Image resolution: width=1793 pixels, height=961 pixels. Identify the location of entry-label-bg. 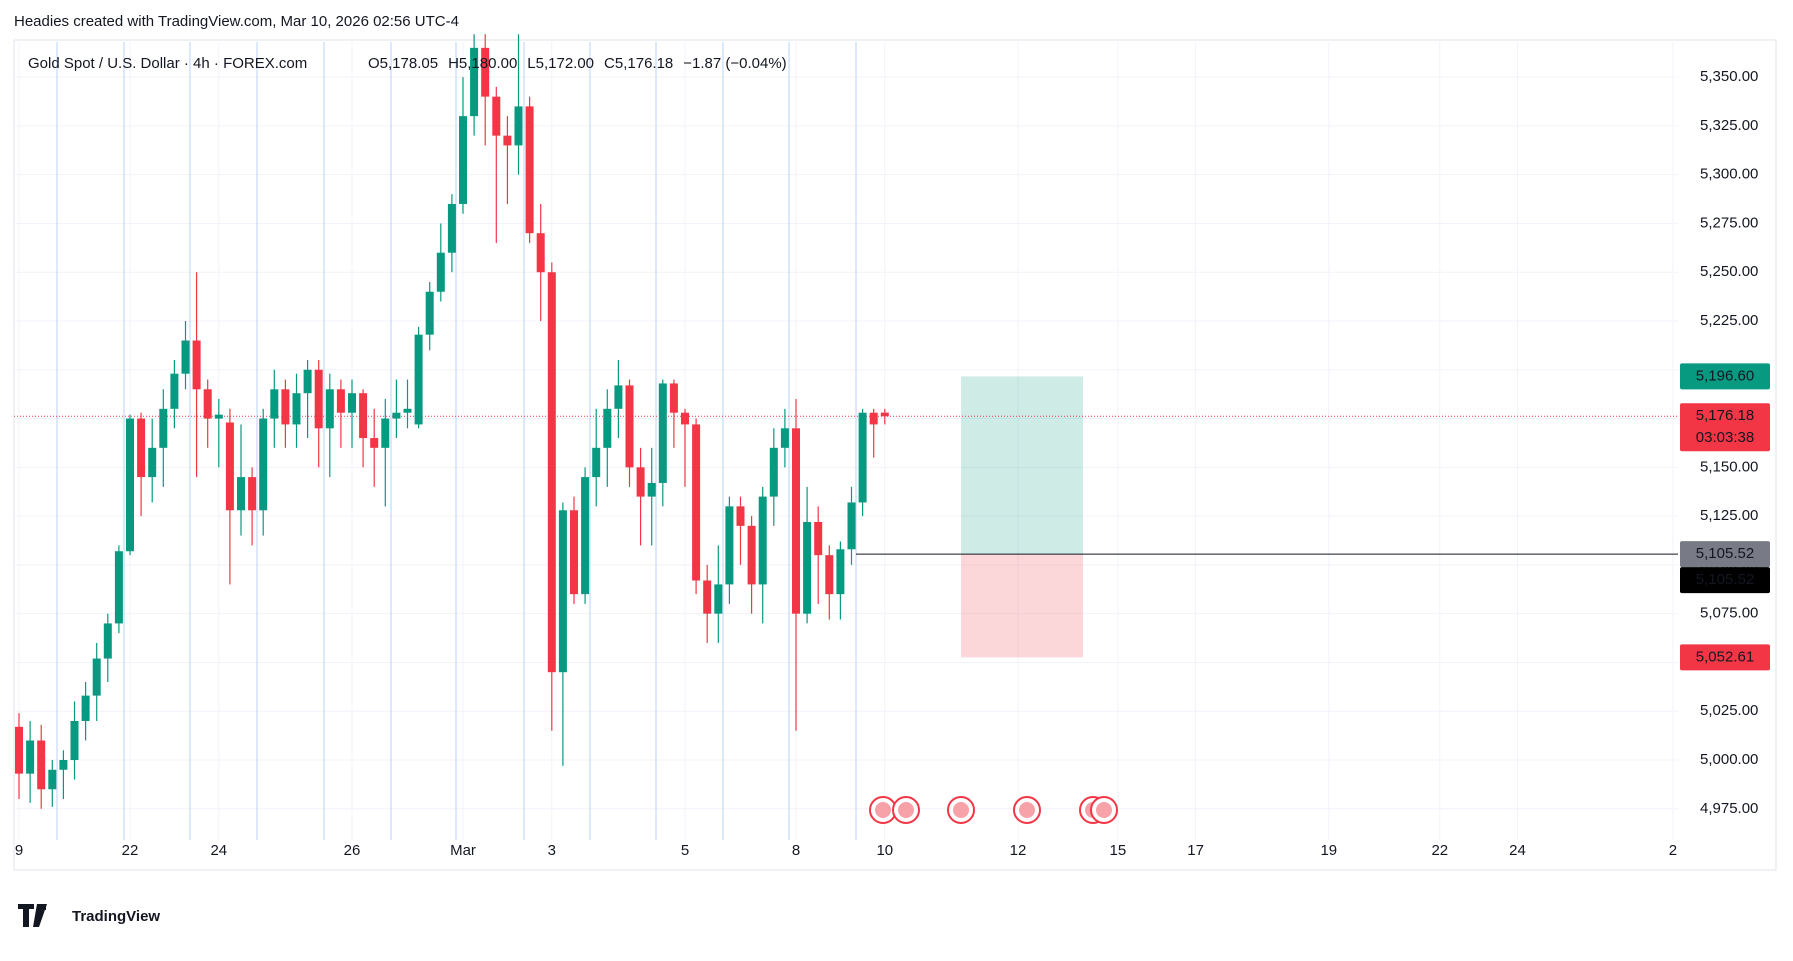
(1725, 554).